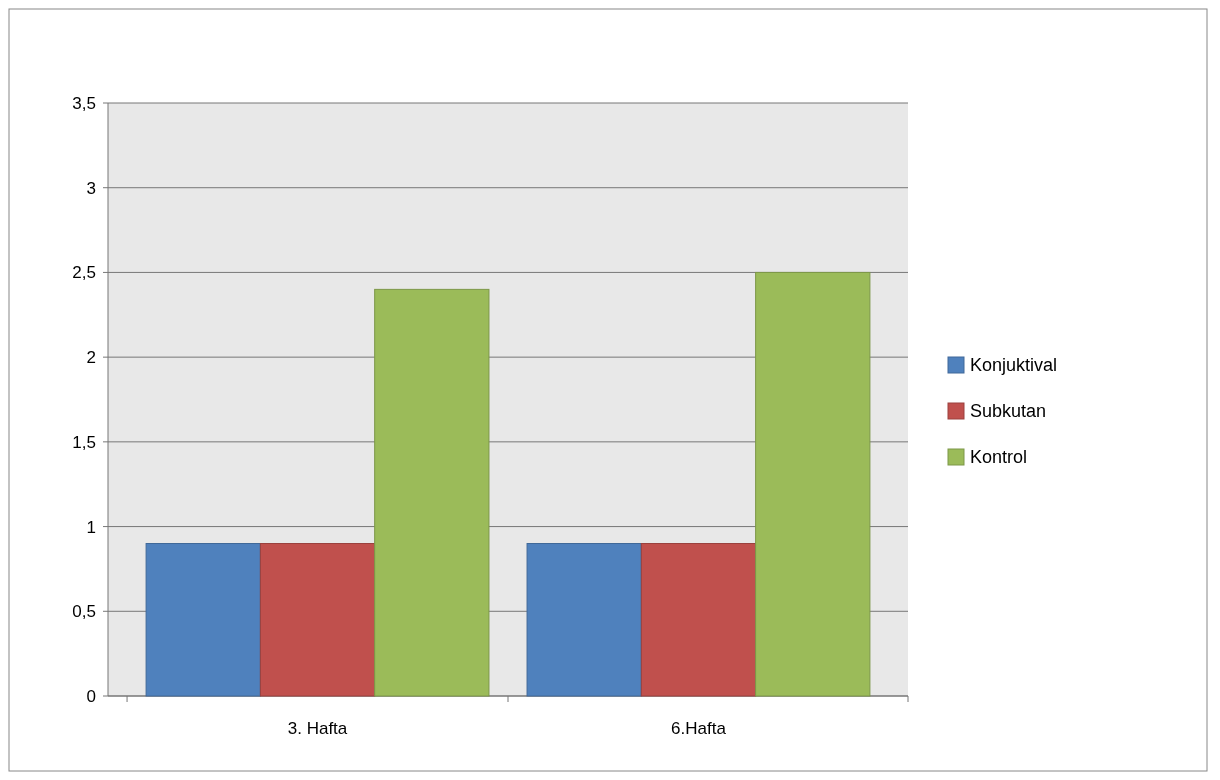  I want to click on legend-label: Konjuktival, so click(1014, 365).